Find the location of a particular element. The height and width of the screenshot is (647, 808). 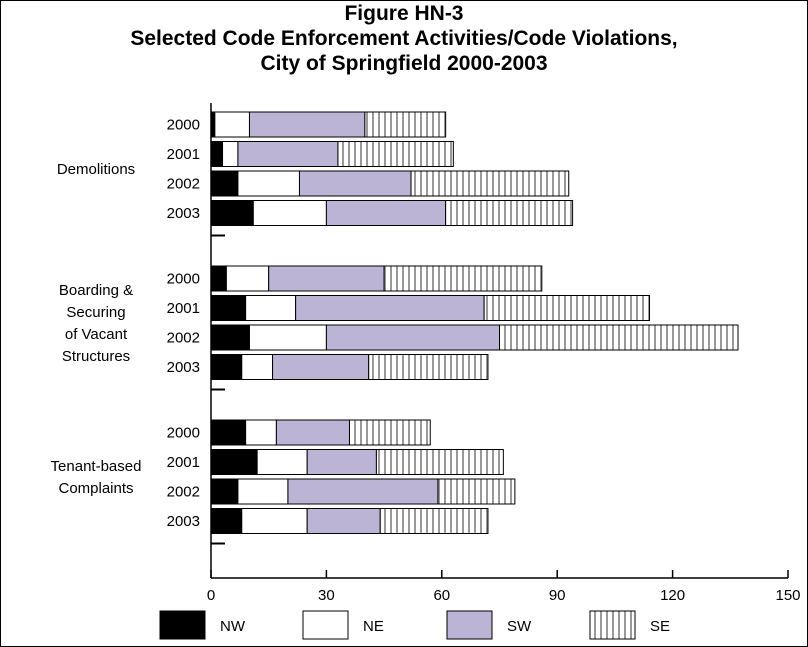

group-label: of Vacant is located at coordinates (96, 334).